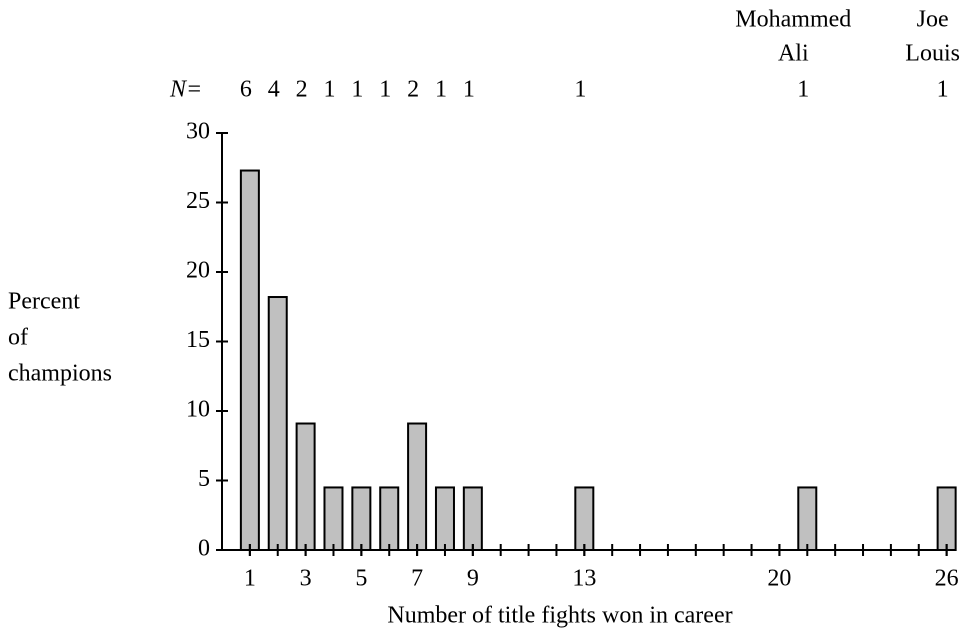 Image resolution: width=976 pixels, height=634 pixels. I want to click on y-axis-label: champions, so click(60, 374).